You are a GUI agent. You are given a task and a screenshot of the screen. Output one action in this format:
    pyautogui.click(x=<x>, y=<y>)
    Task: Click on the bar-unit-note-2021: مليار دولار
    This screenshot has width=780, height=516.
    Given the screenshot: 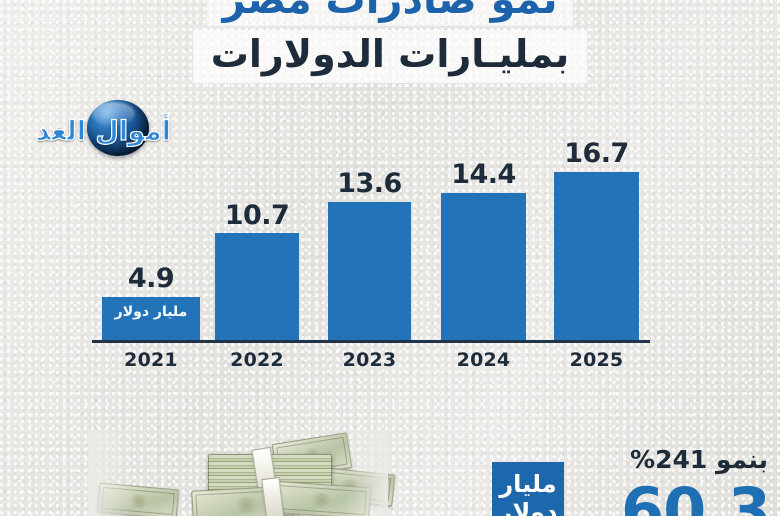 What is the action you would take?
    pyautogui.click(x=151, y=312)
    